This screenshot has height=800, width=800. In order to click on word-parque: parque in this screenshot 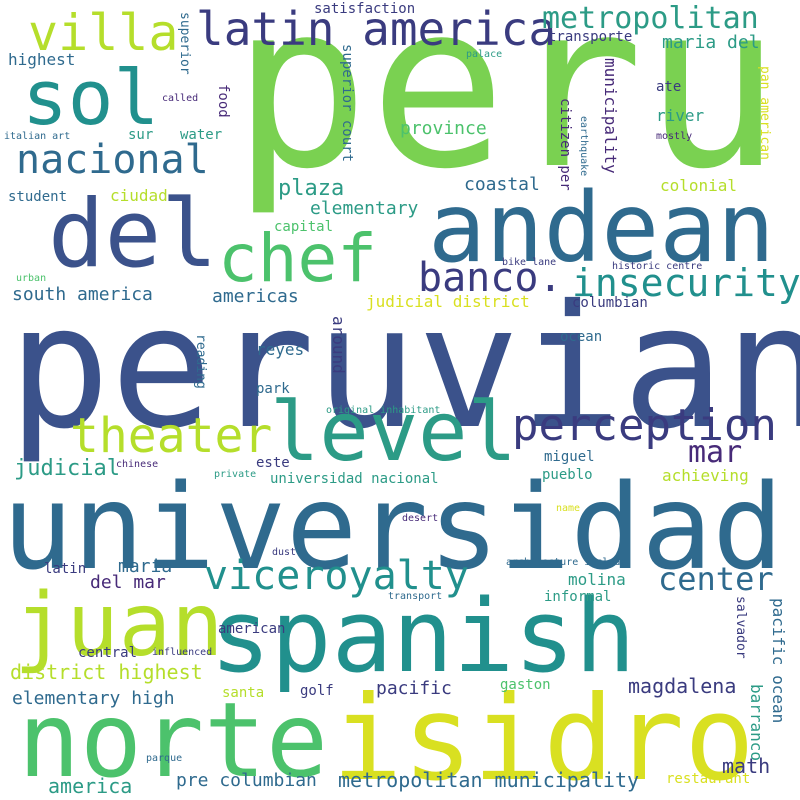, I will do `click(164, 758)`.